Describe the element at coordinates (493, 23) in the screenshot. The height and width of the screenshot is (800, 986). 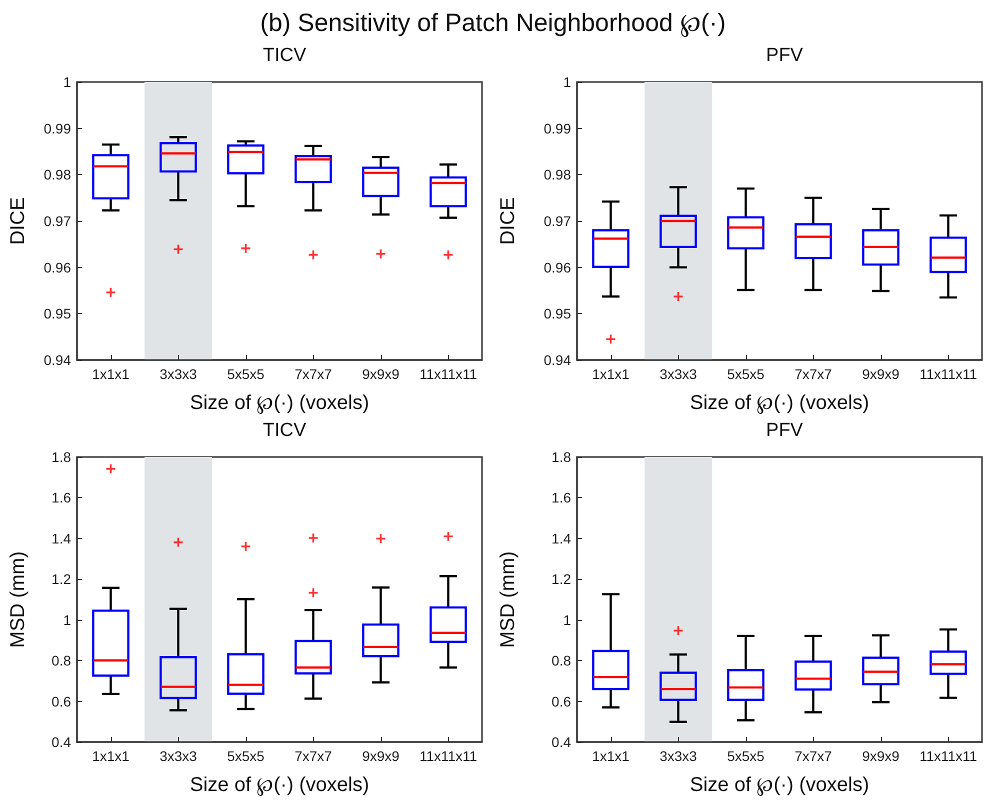
I see `text: (b) Sensitivity of Patch Neighborhood ℘(·)` at that location.